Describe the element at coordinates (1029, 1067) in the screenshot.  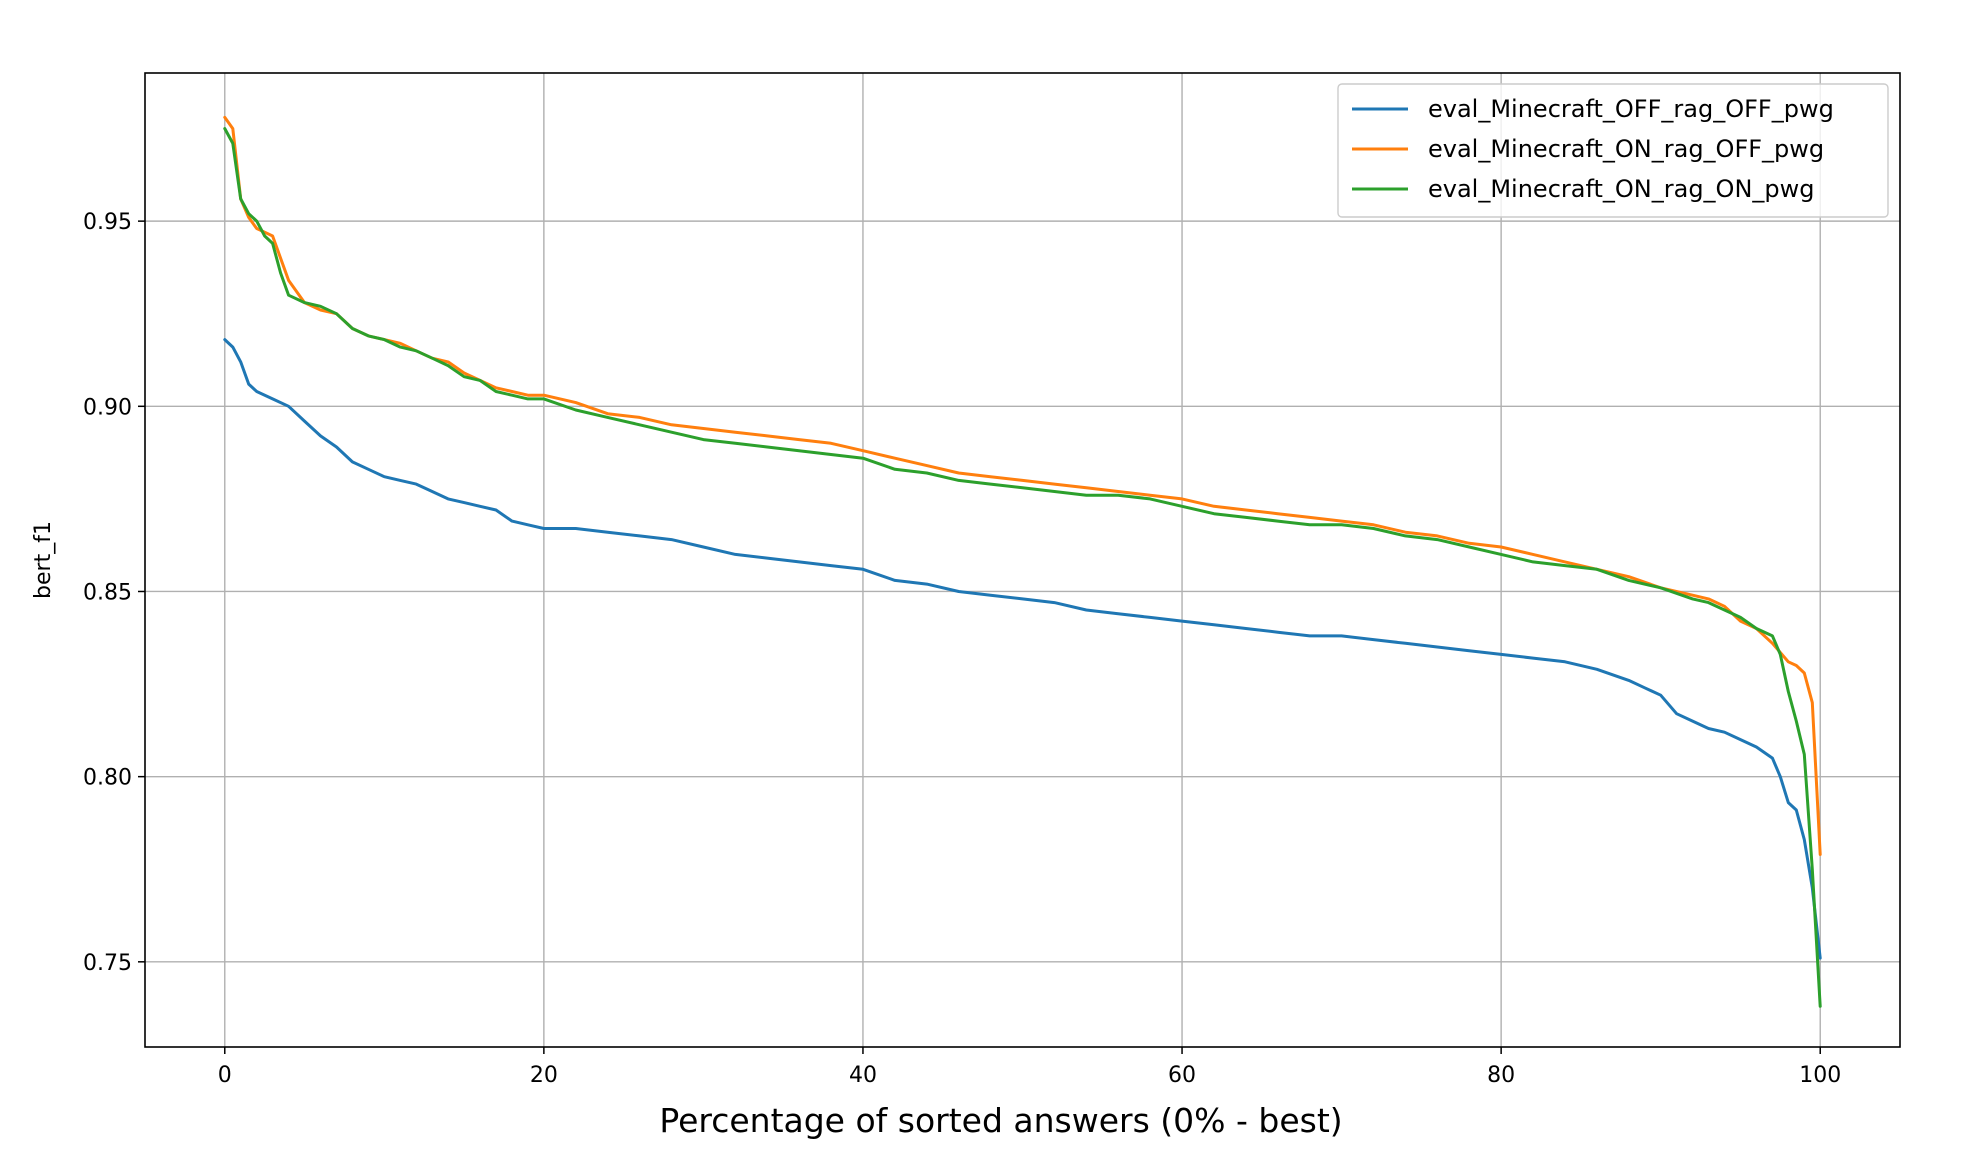
I see `x-axis-ticks: 0 20 40 60 80 100` at that location.